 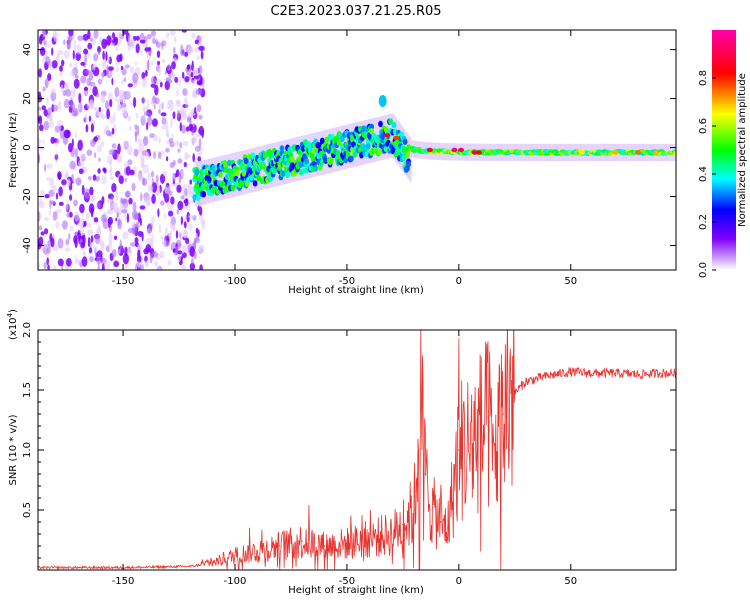 What do you see at coordinates (13, 311) in the screenshot?
I see `snr-scale-close: )` at bounding box center [13, 311].